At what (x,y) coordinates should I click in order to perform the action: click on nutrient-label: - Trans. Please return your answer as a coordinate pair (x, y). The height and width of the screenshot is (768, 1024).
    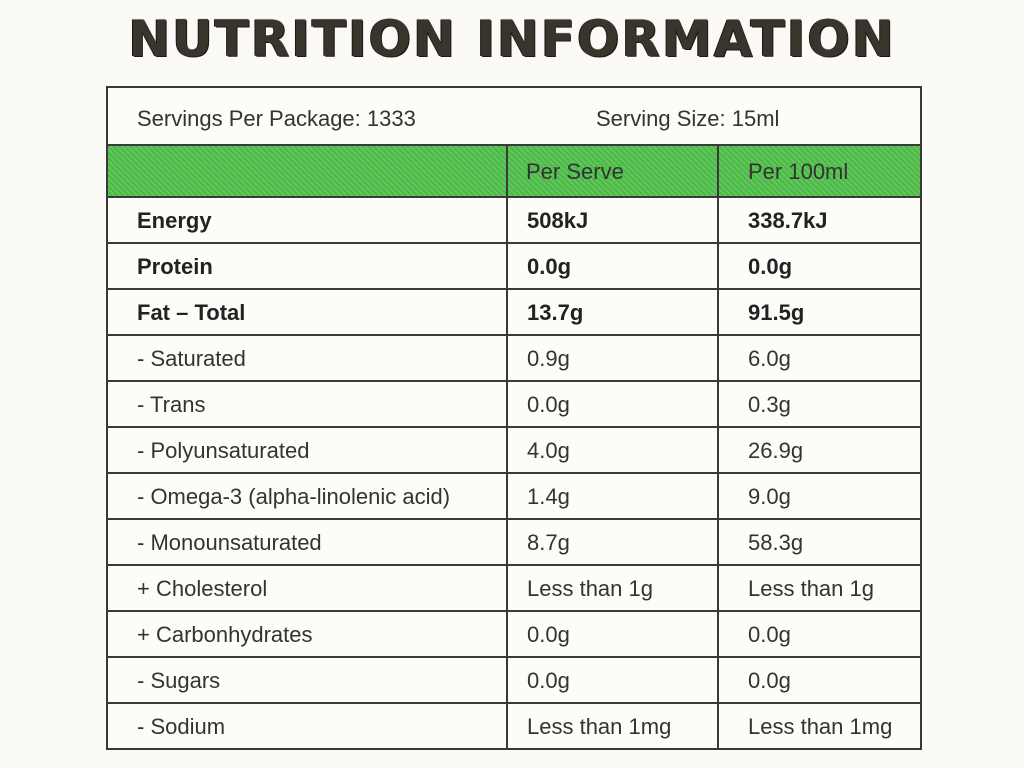
    Looking at the image, I should click on (171, 404).